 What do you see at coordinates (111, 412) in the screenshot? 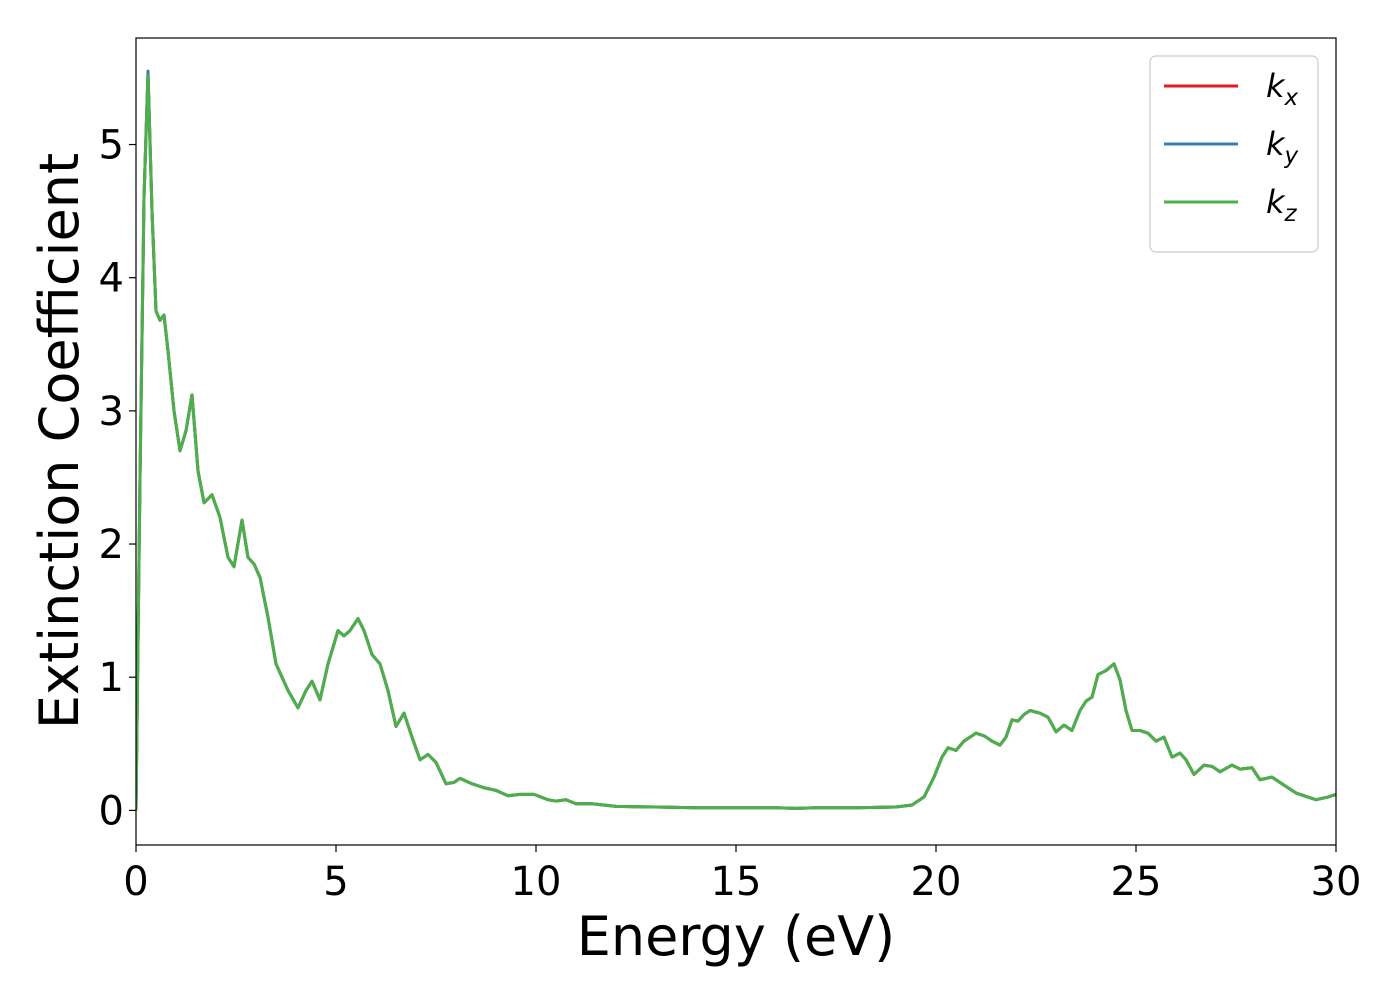
I see `y-tick-label: 3` at bounding box center [111, 412].